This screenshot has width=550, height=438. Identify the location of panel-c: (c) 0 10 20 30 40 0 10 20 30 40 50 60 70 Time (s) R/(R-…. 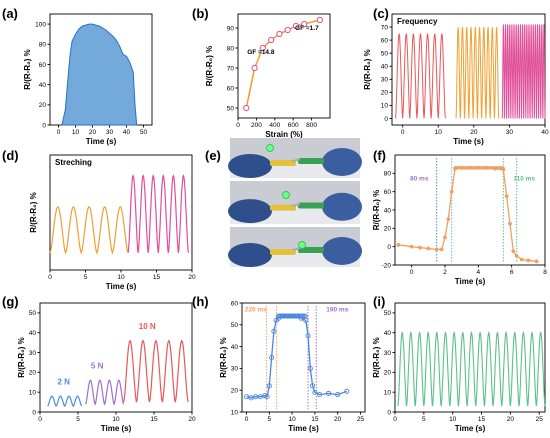
(456, 76).